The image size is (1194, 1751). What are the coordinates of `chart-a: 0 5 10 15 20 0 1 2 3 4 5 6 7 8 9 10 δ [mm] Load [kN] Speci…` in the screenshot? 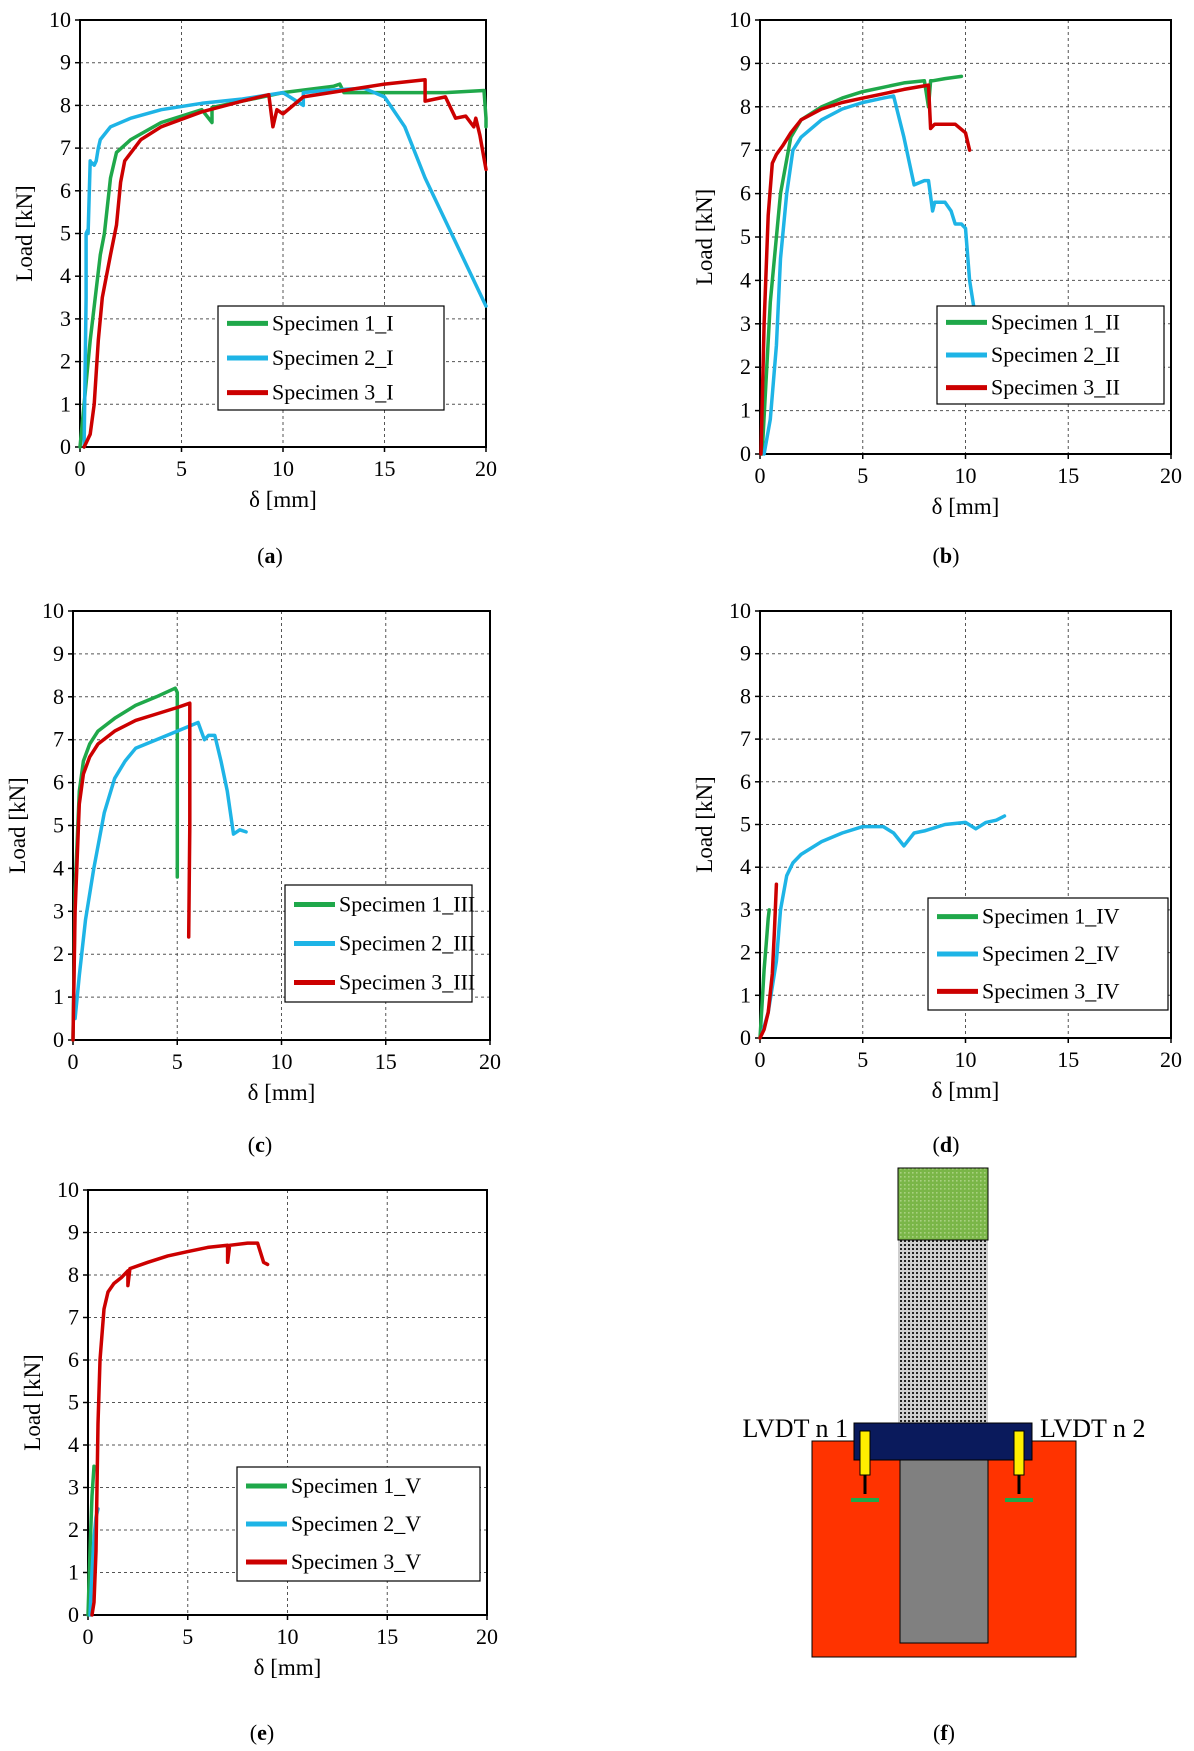 It's located at (254, 287).